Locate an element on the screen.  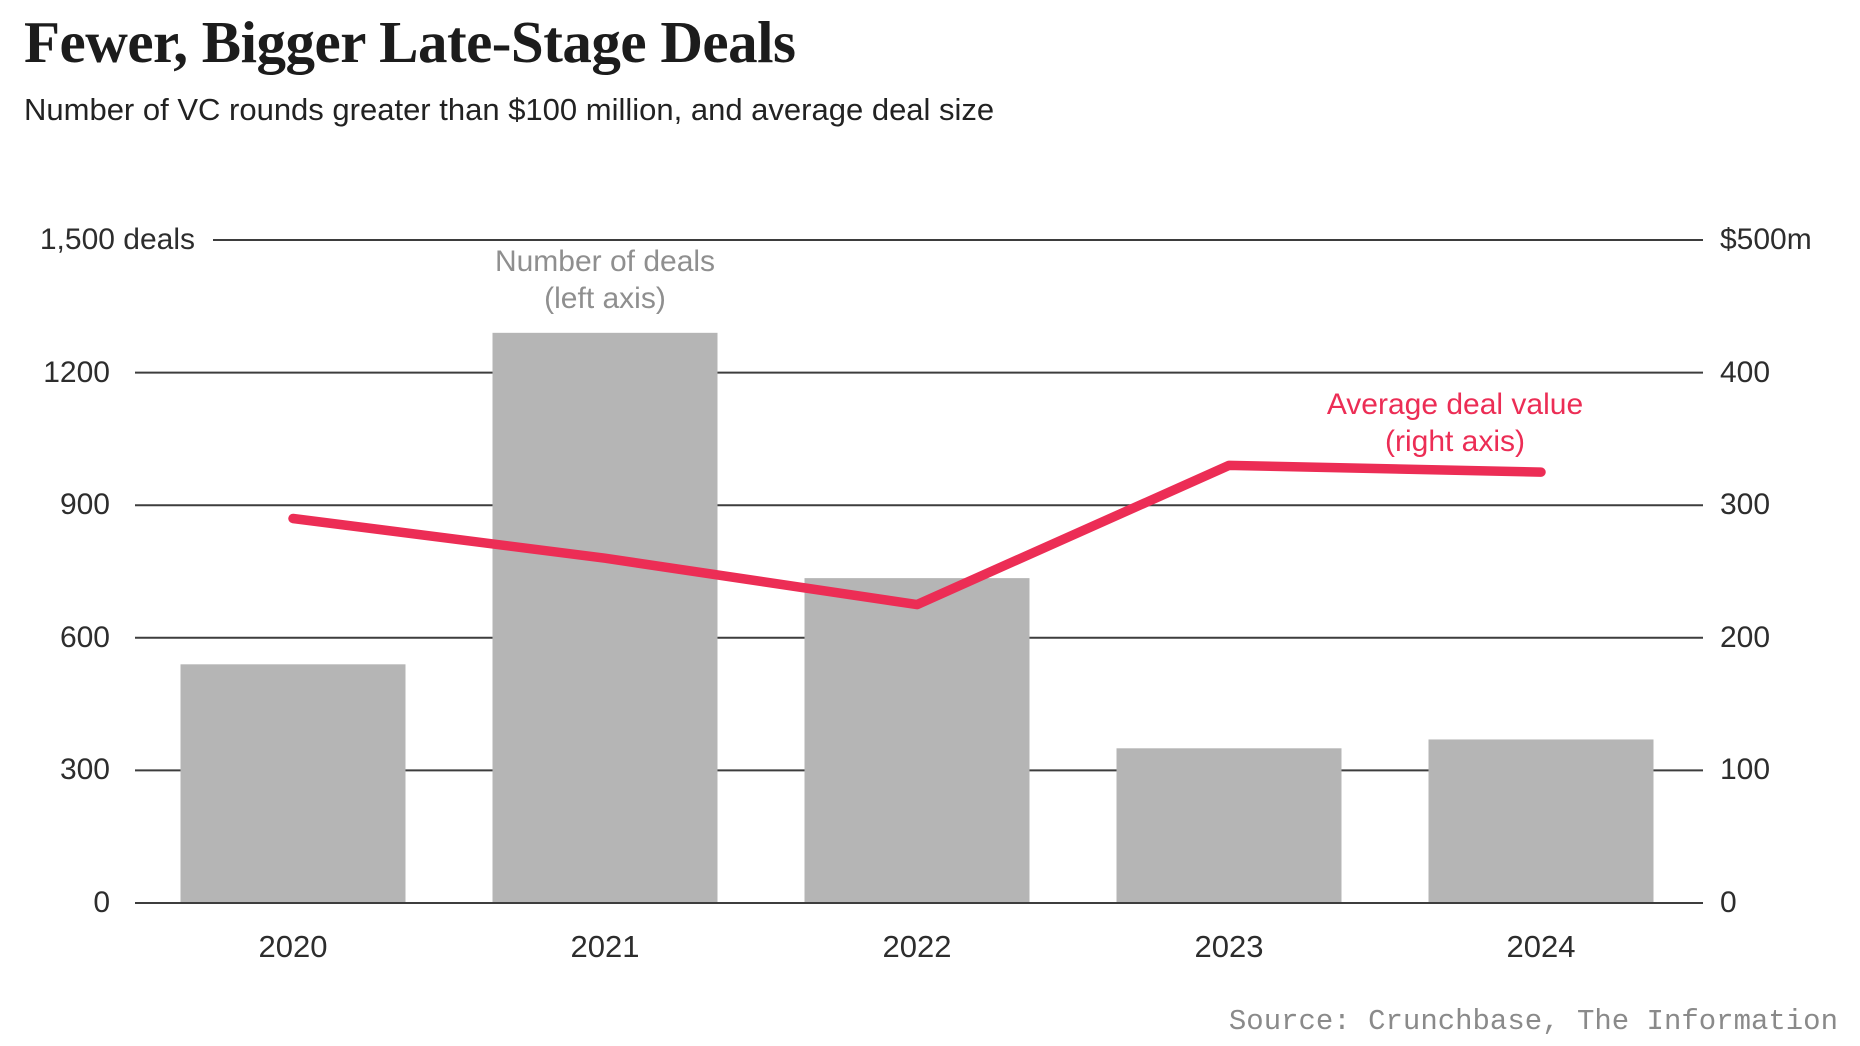
line-label-line: (right axis) is located at coordinates (1455, 441).